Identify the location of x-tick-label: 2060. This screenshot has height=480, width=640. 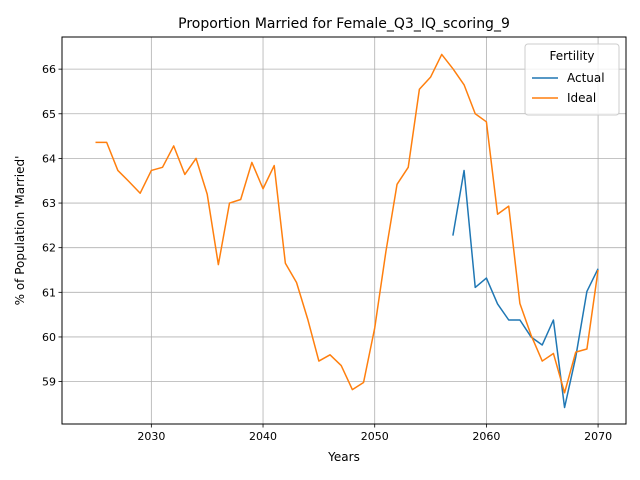
(486, 436).